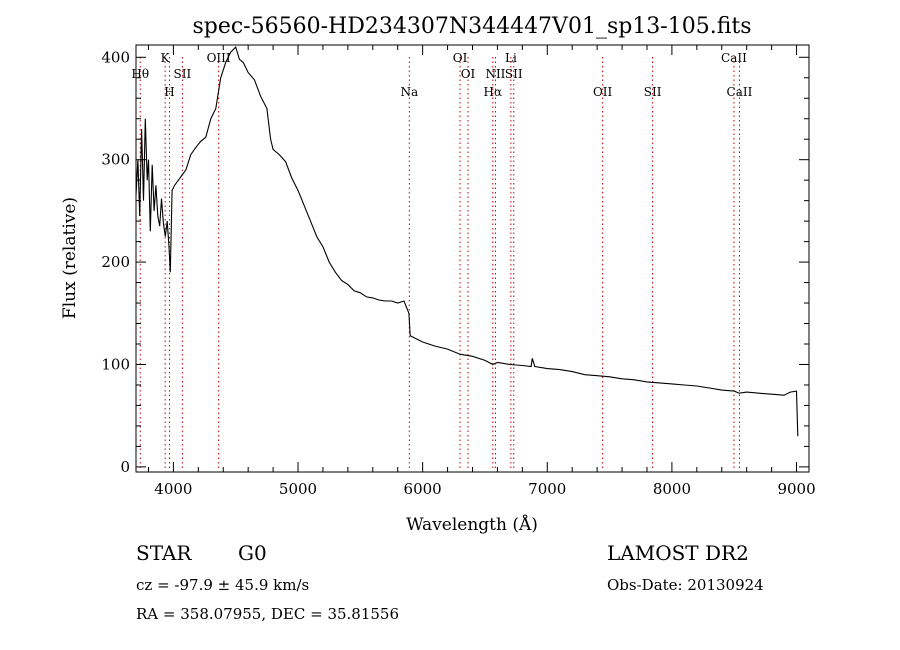  I want to click on x-tick-label: 8000, so click(672, 489).